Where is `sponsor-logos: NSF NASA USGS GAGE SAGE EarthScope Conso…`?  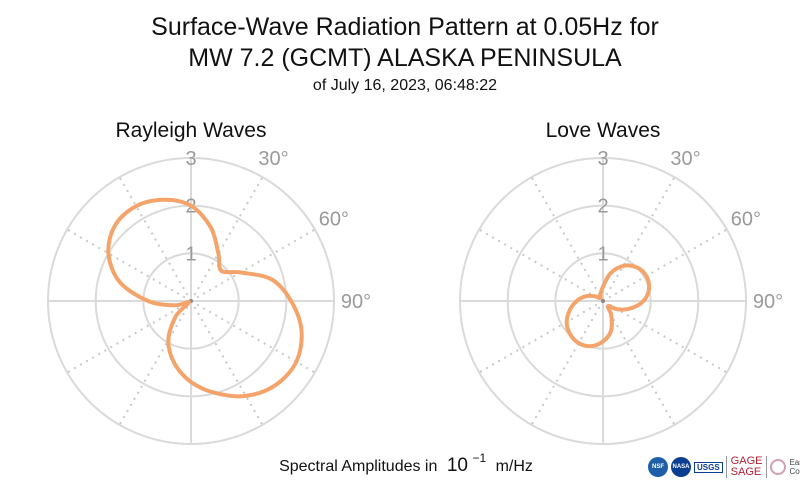
sponsor-logos: NSF NASA USGS GAGE SAGE EarthScope Conso… is located at coordinates (724, 467).